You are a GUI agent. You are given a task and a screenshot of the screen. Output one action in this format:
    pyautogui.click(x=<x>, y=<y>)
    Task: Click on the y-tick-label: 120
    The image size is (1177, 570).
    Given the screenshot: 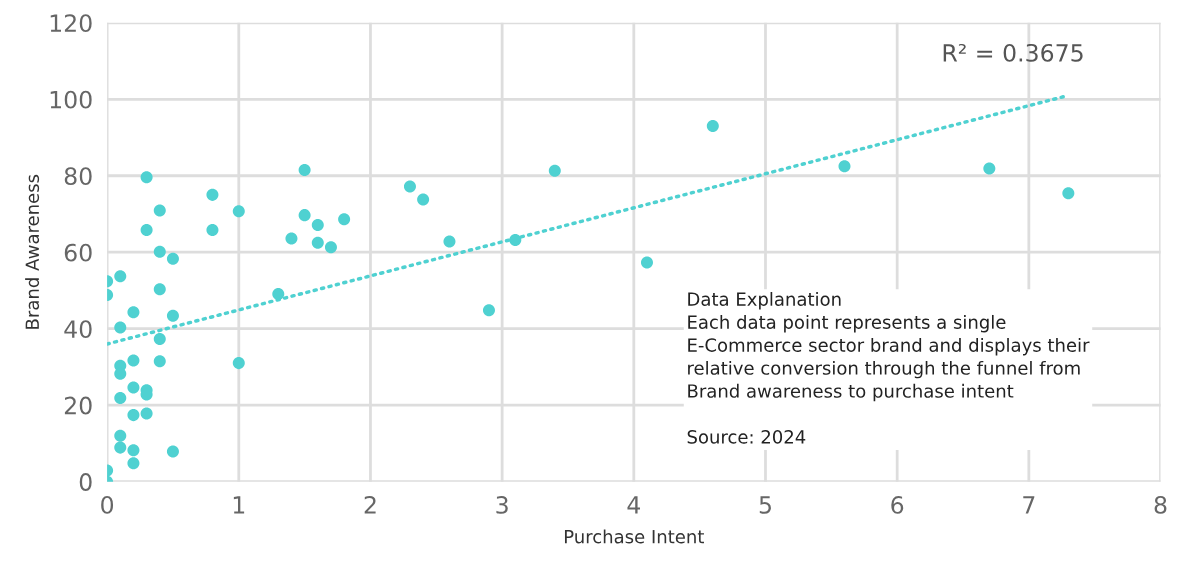 What is the action you would take?
    pyautogui.click(x=71, y=23)
    